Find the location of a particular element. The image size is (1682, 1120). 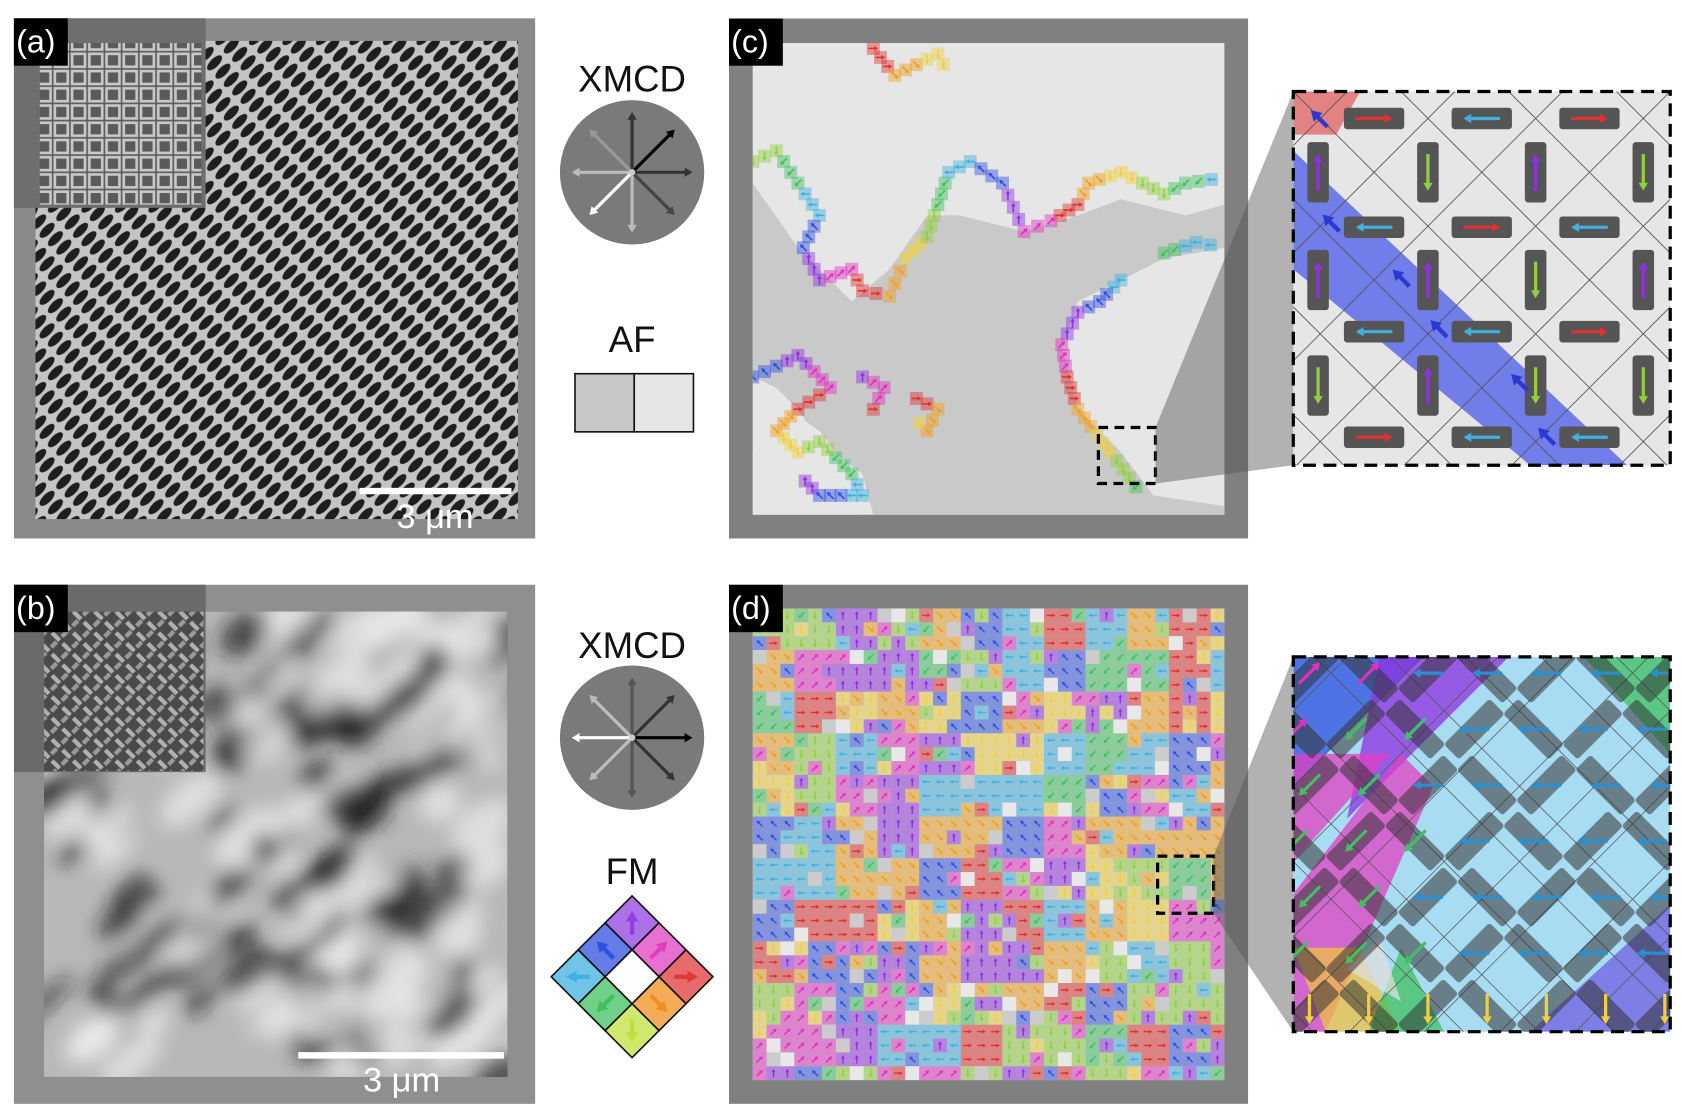

legend-title: AF is located at coordinates (632, 339).